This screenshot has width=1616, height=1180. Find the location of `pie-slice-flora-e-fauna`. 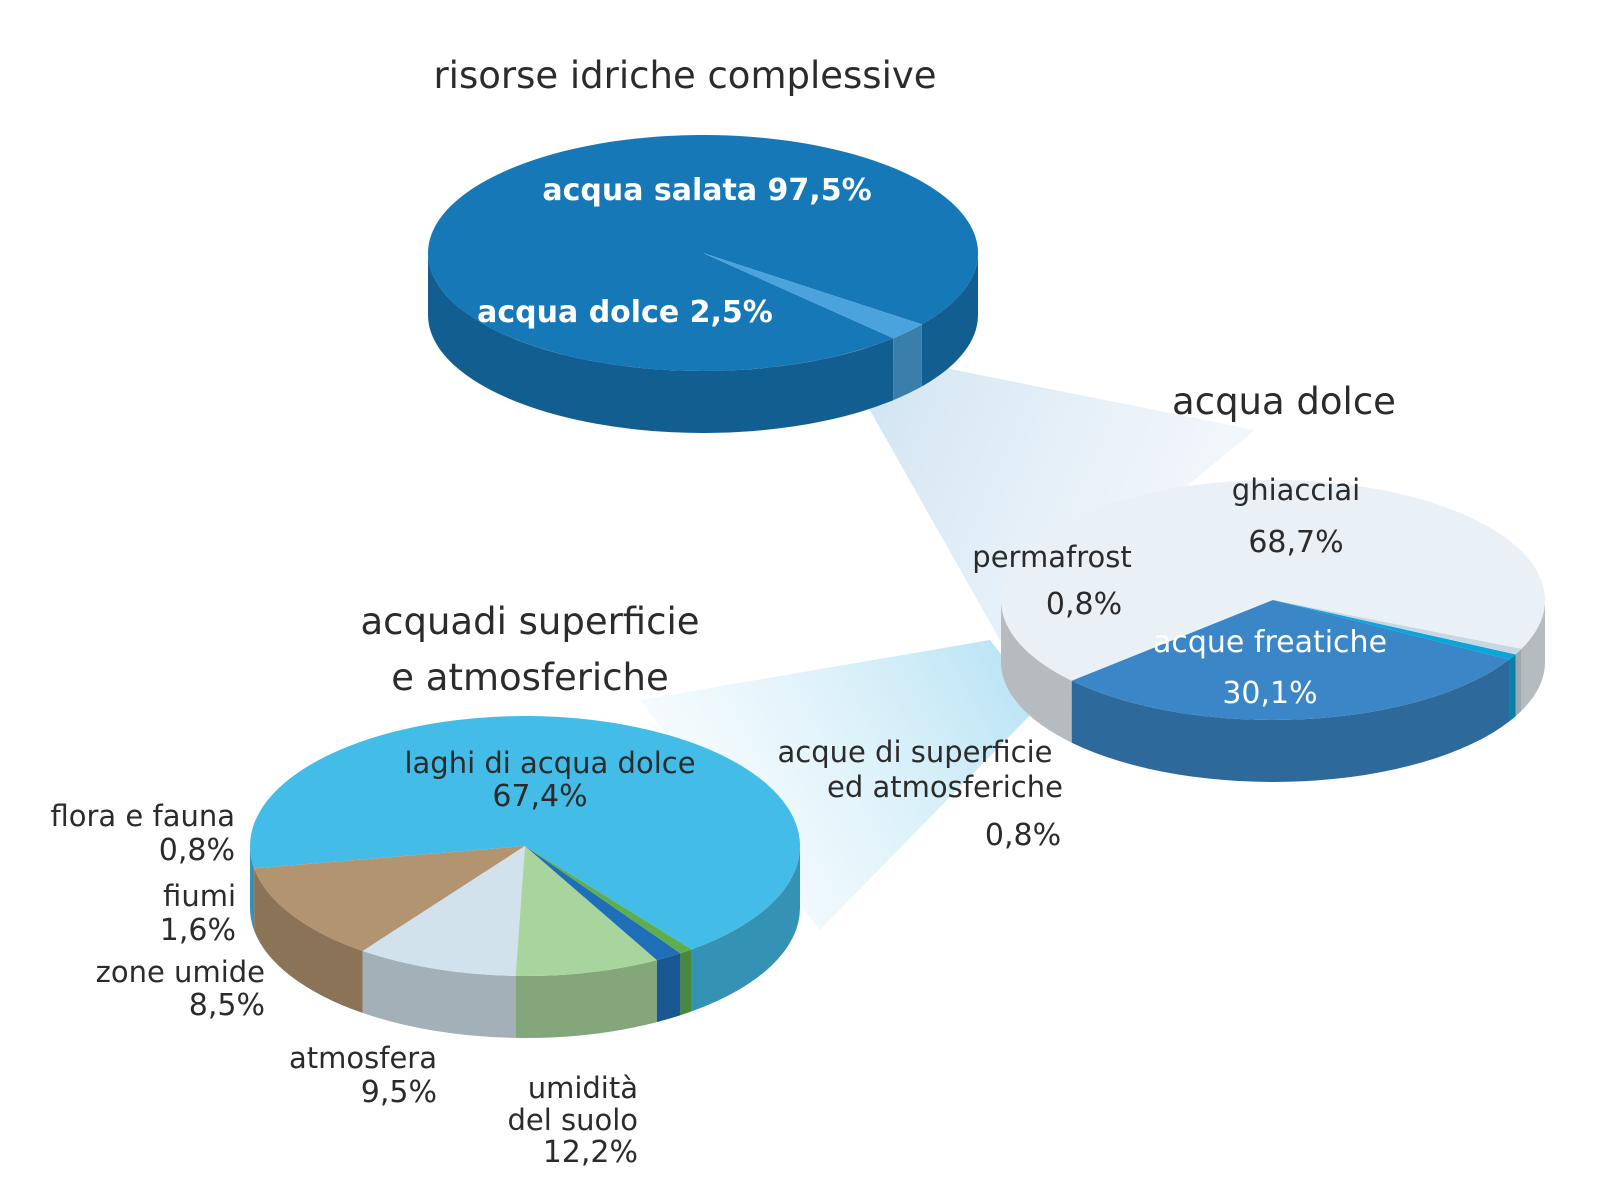

pie-slice-flora-e-fauna is located at coordinates (608, 900).